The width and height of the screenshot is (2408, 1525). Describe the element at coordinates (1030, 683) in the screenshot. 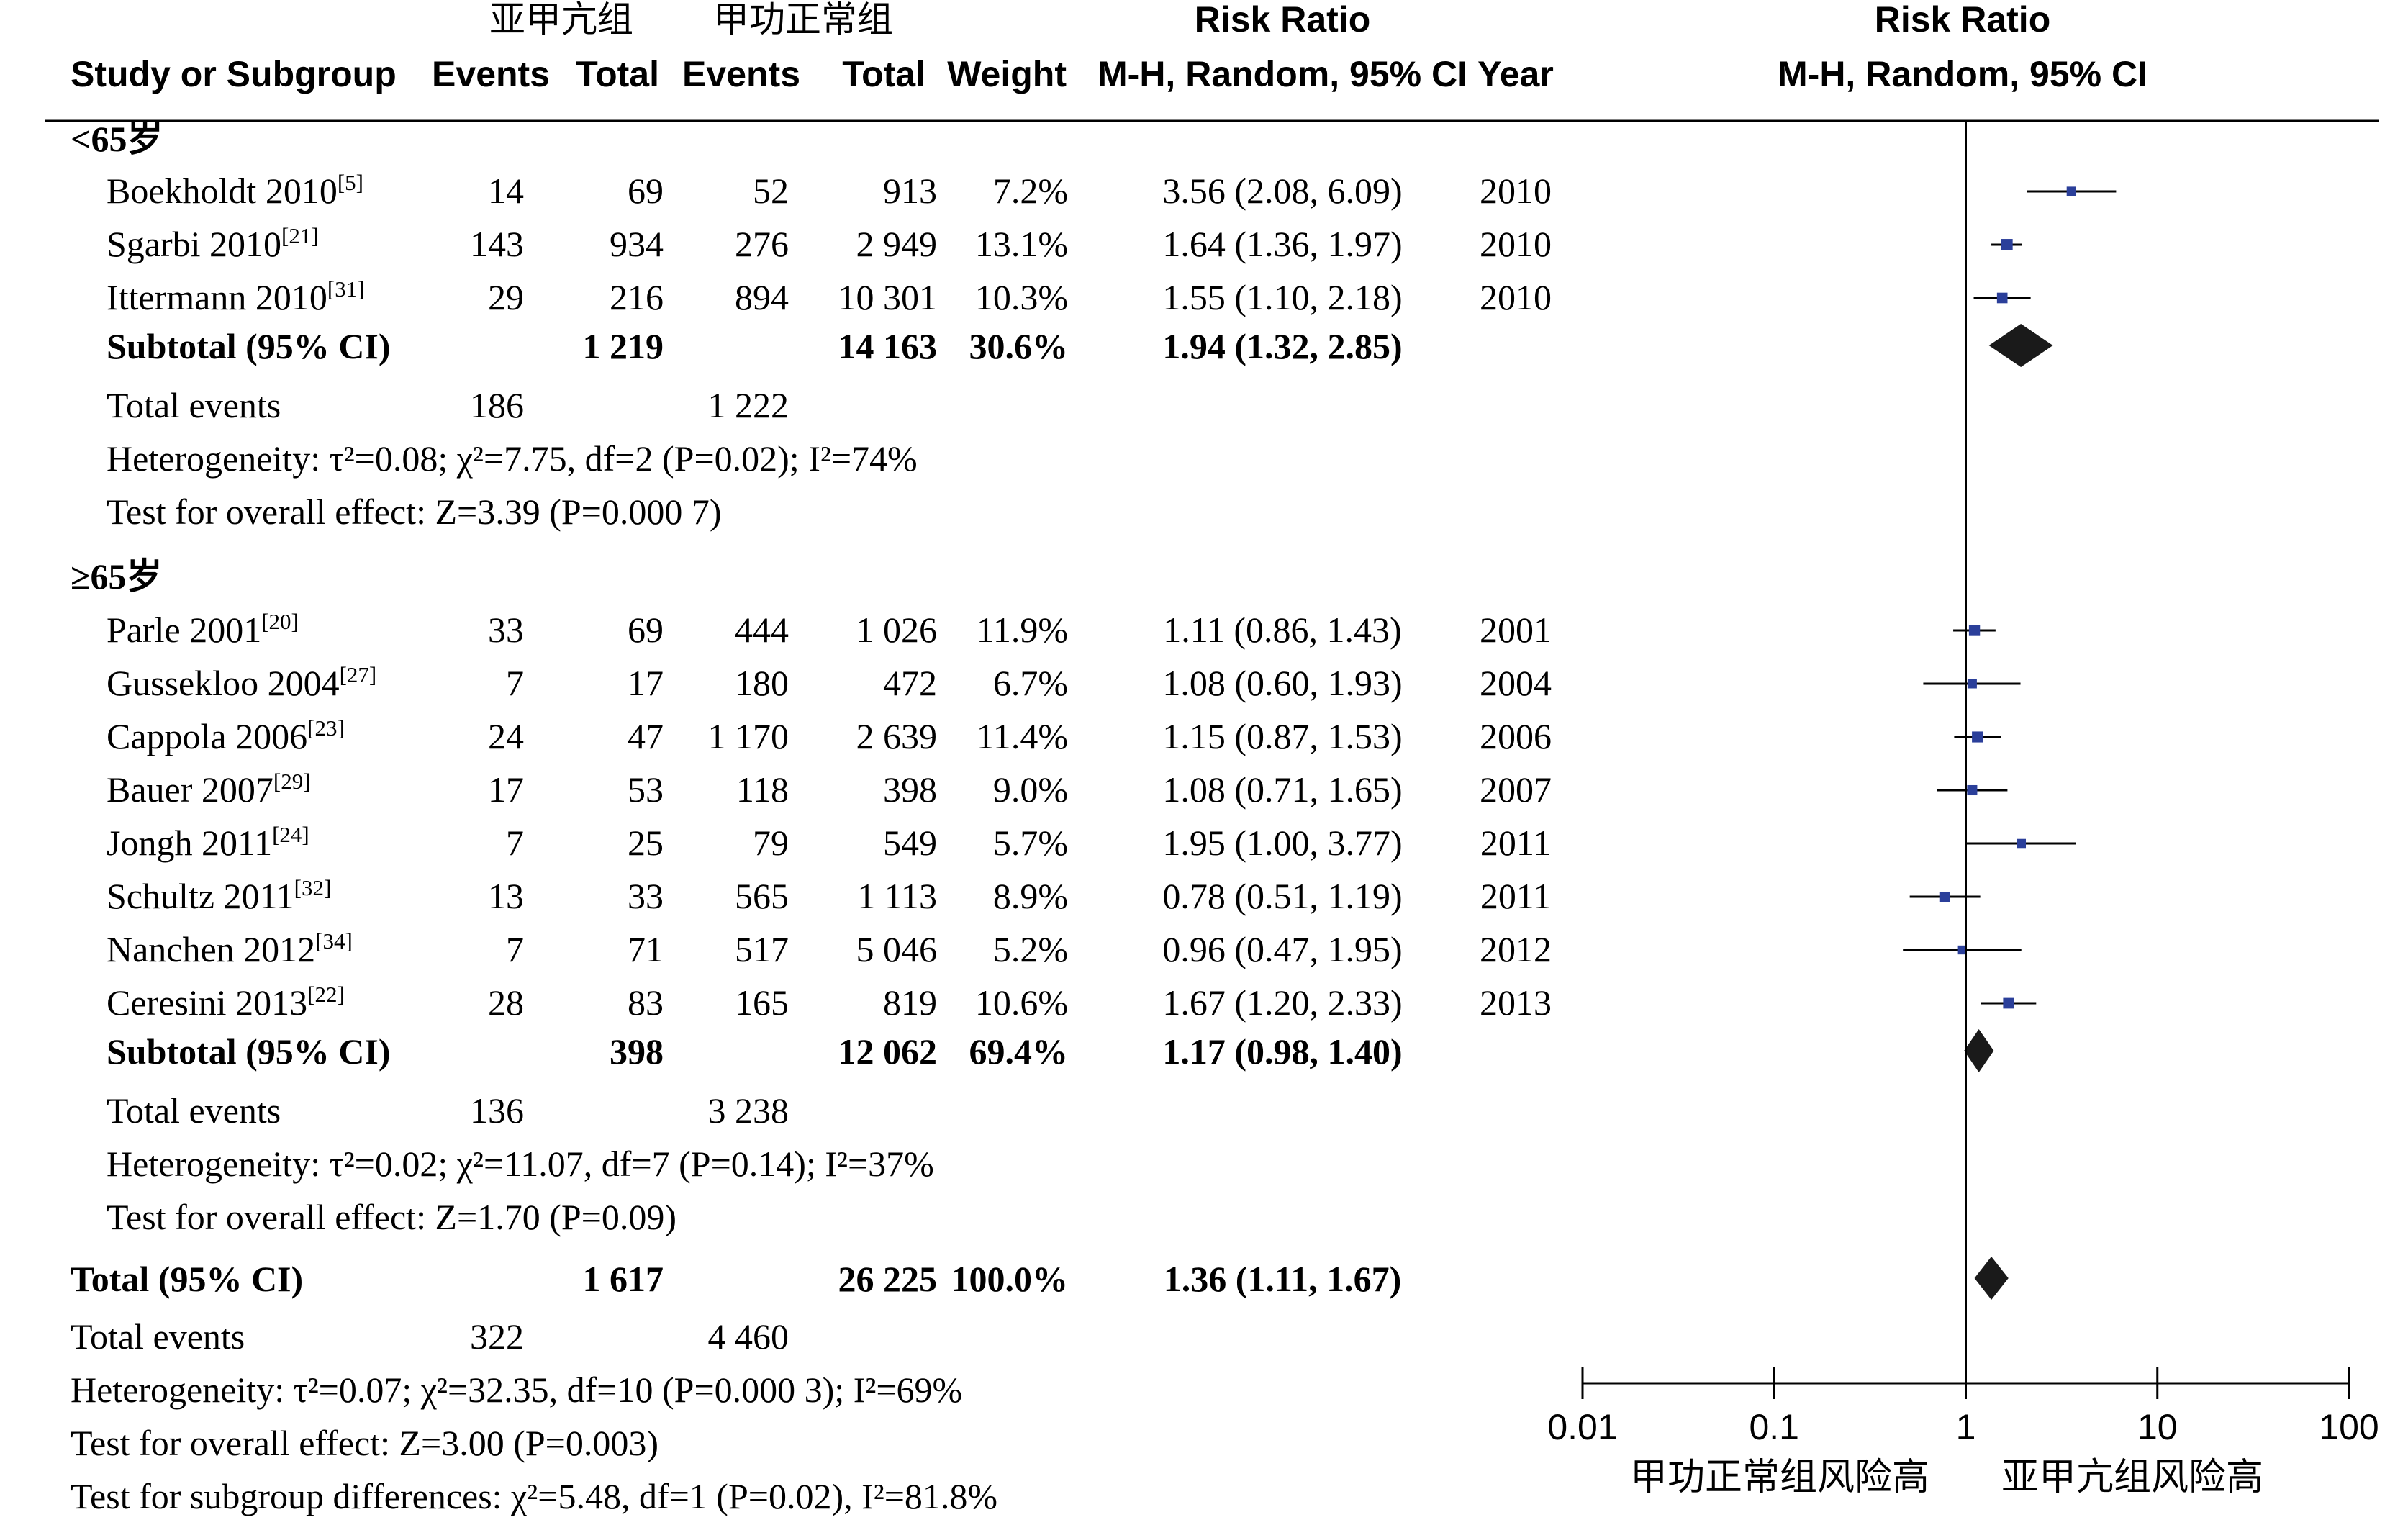

I see `weight: 6.7%` at that location.